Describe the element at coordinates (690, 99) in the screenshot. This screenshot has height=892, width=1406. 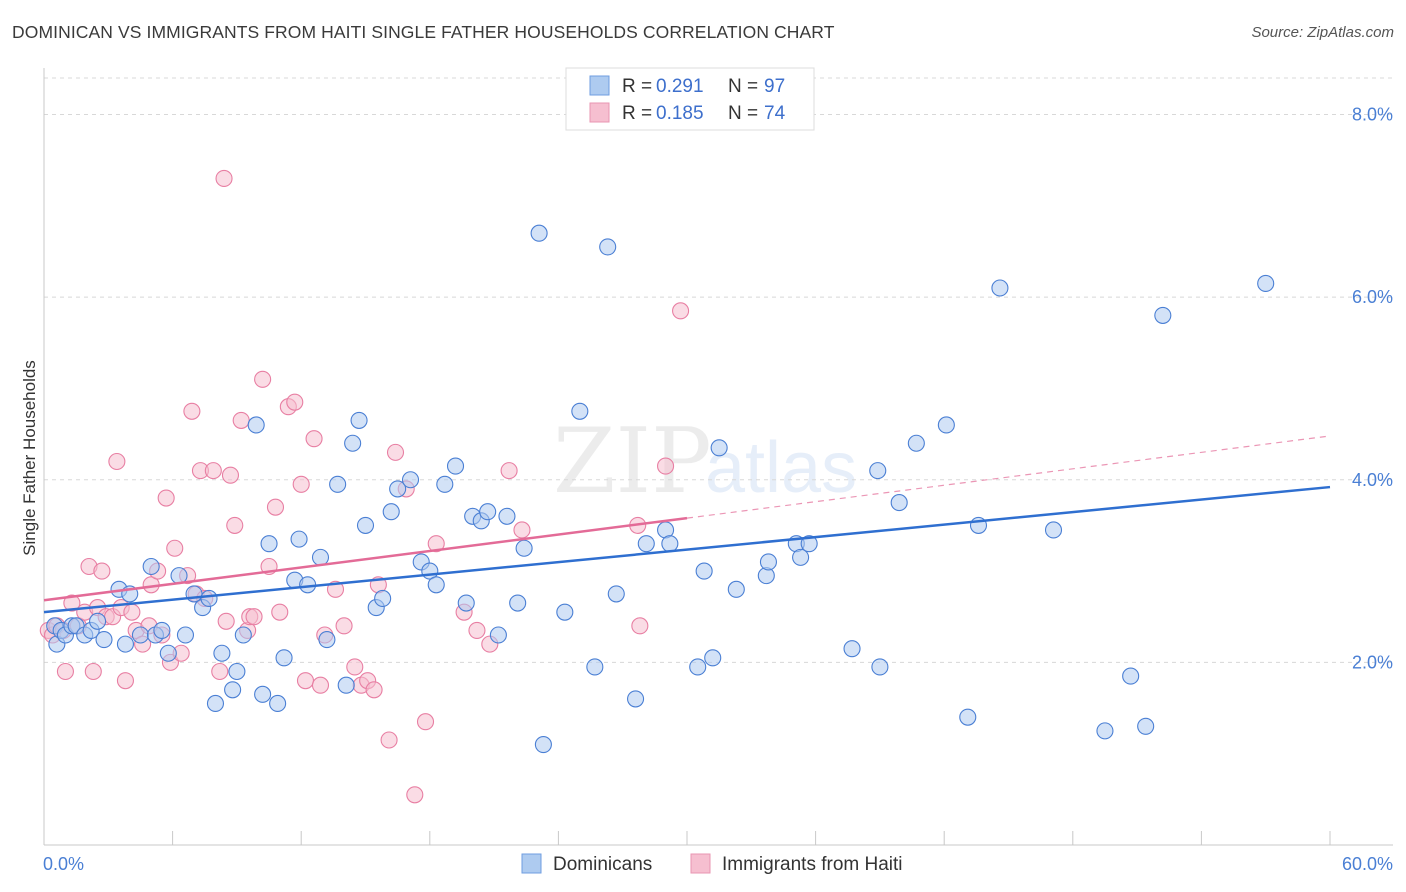
I see `correlation-legend: R = 0.291 N = 97 R = 0.185 N = 74` at that location.